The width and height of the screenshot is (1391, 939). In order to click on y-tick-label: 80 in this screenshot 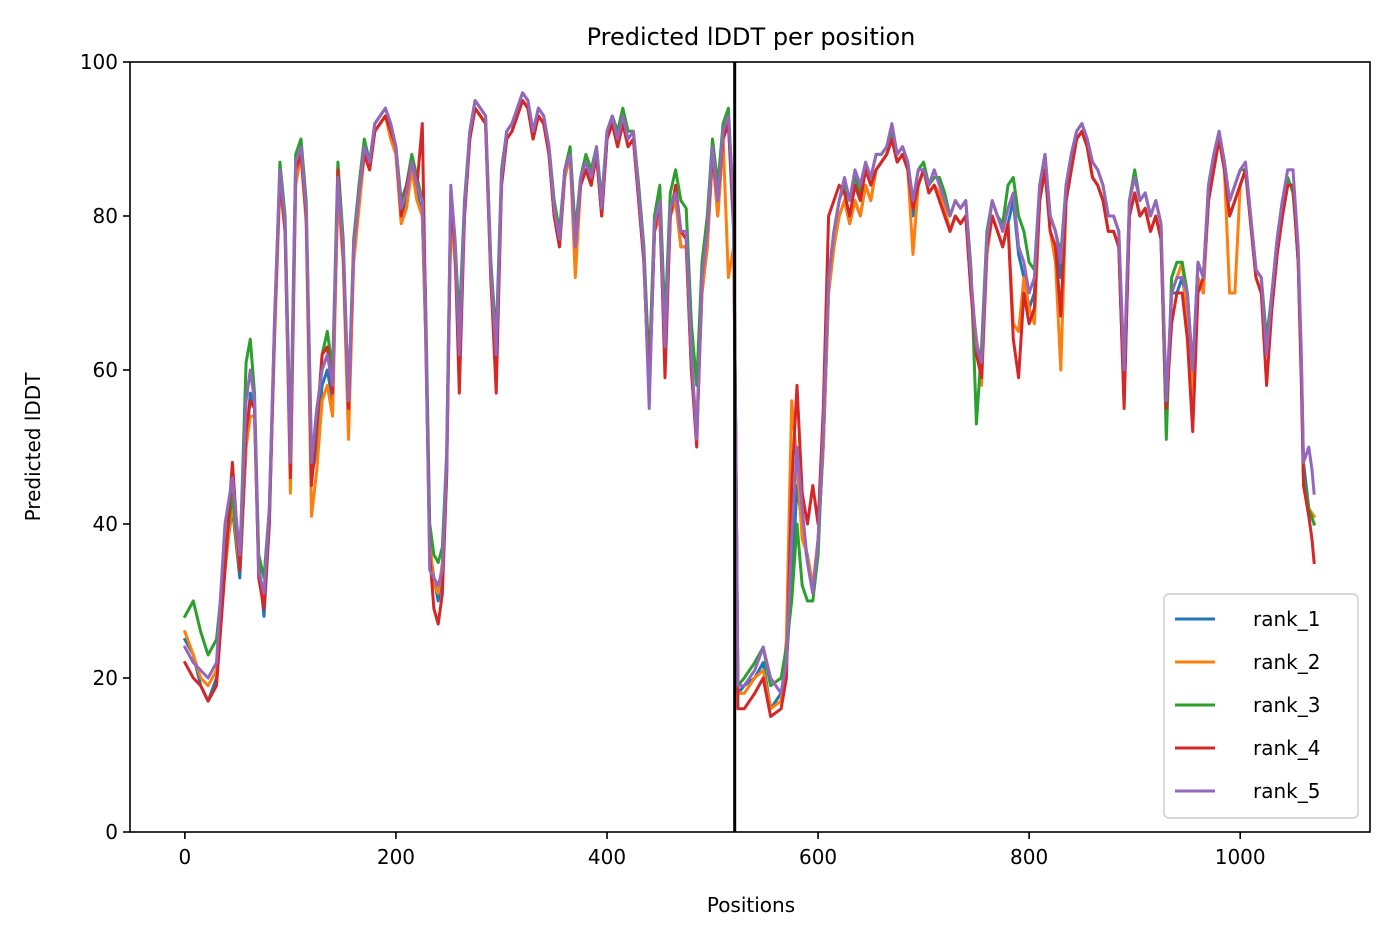, I will do `click(105, 216)`.